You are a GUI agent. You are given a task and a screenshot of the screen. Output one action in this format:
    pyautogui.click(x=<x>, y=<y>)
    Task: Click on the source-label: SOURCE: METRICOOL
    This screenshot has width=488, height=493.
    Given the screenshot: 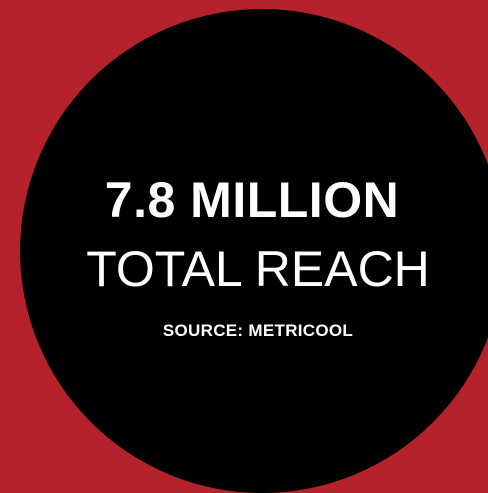 What is the action you would take?
    pyautogui.click(x=244, y=331)
    